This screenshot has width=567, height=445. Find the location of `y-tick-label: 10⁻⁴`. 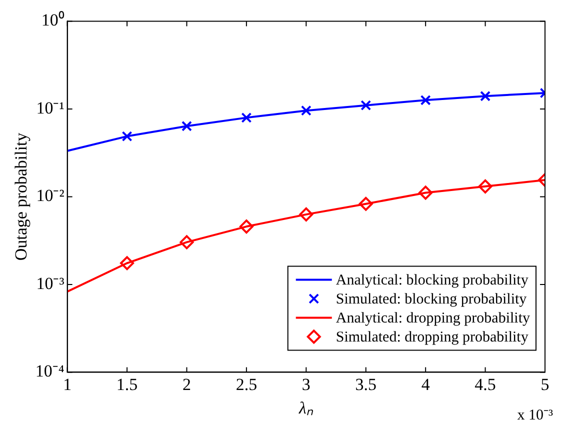

y-tick-label: 10⁻⁴ is located at coordinates (49, 371).